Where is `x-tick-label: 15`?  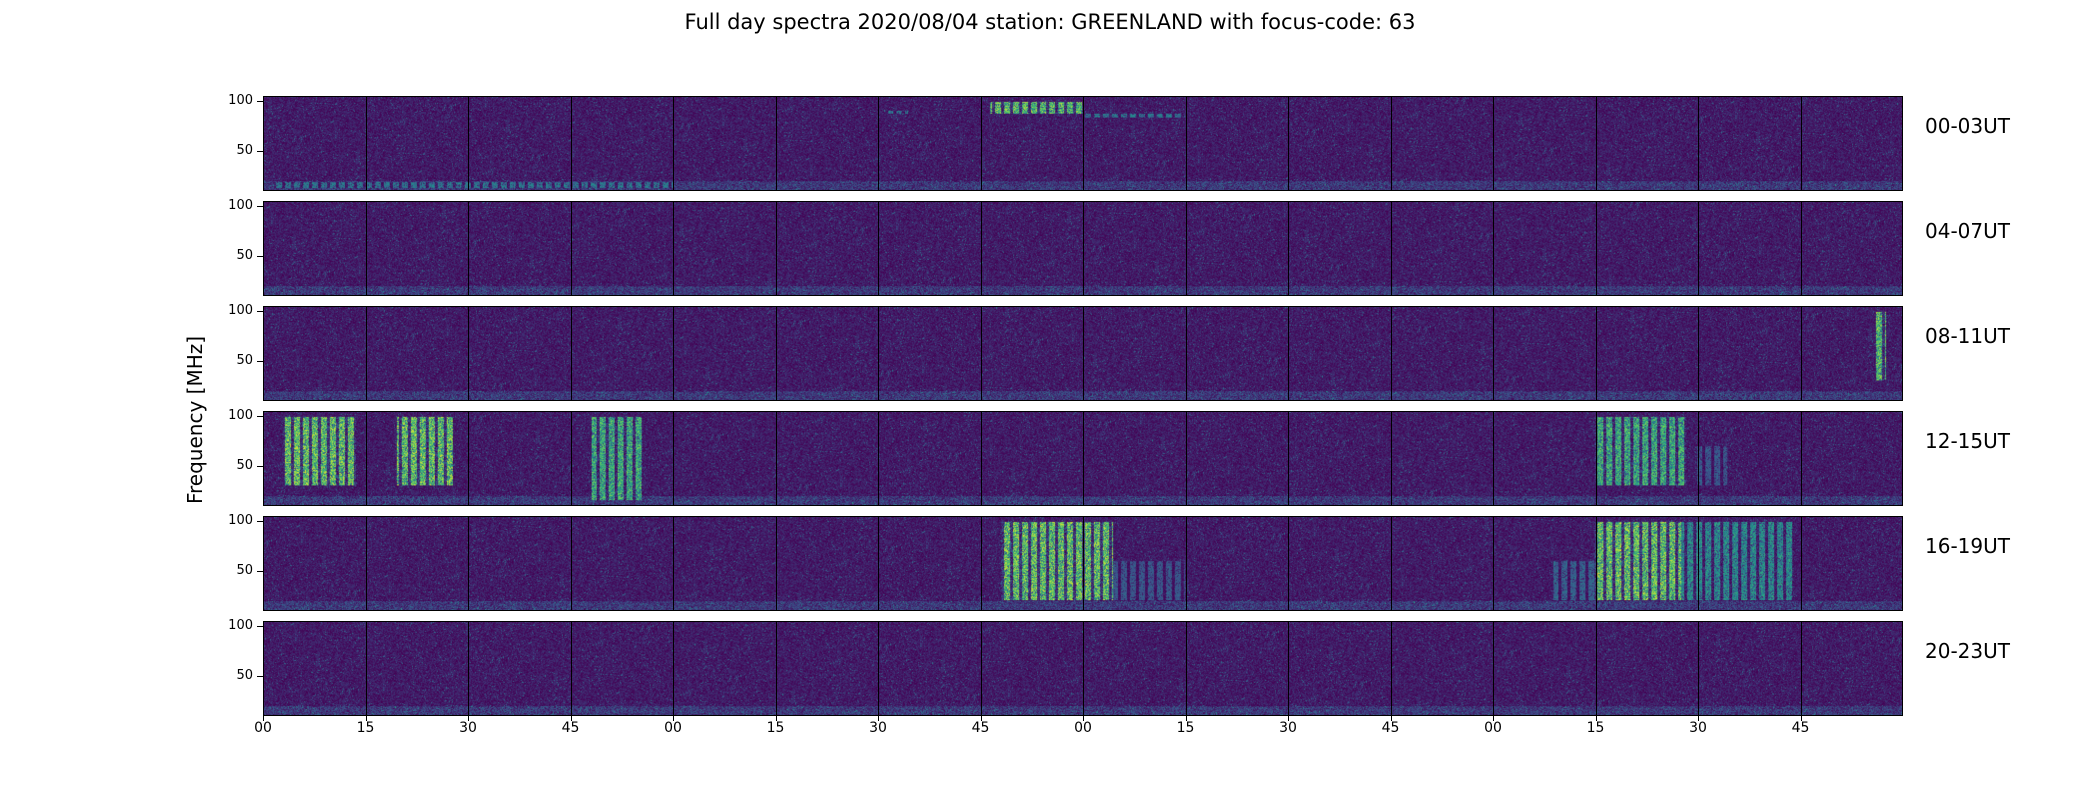 x-tick-label: 15 is located at coordinates (775, 728).